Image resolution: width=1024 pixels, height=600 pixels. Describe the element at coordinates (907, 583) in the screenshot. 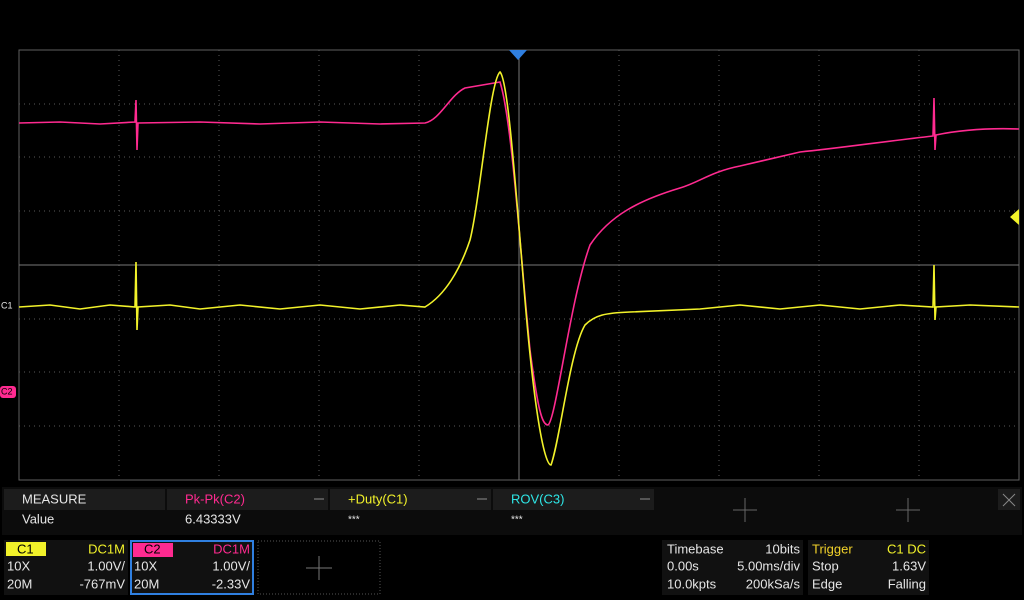

I see `trigger-slope: Falling` at that location.